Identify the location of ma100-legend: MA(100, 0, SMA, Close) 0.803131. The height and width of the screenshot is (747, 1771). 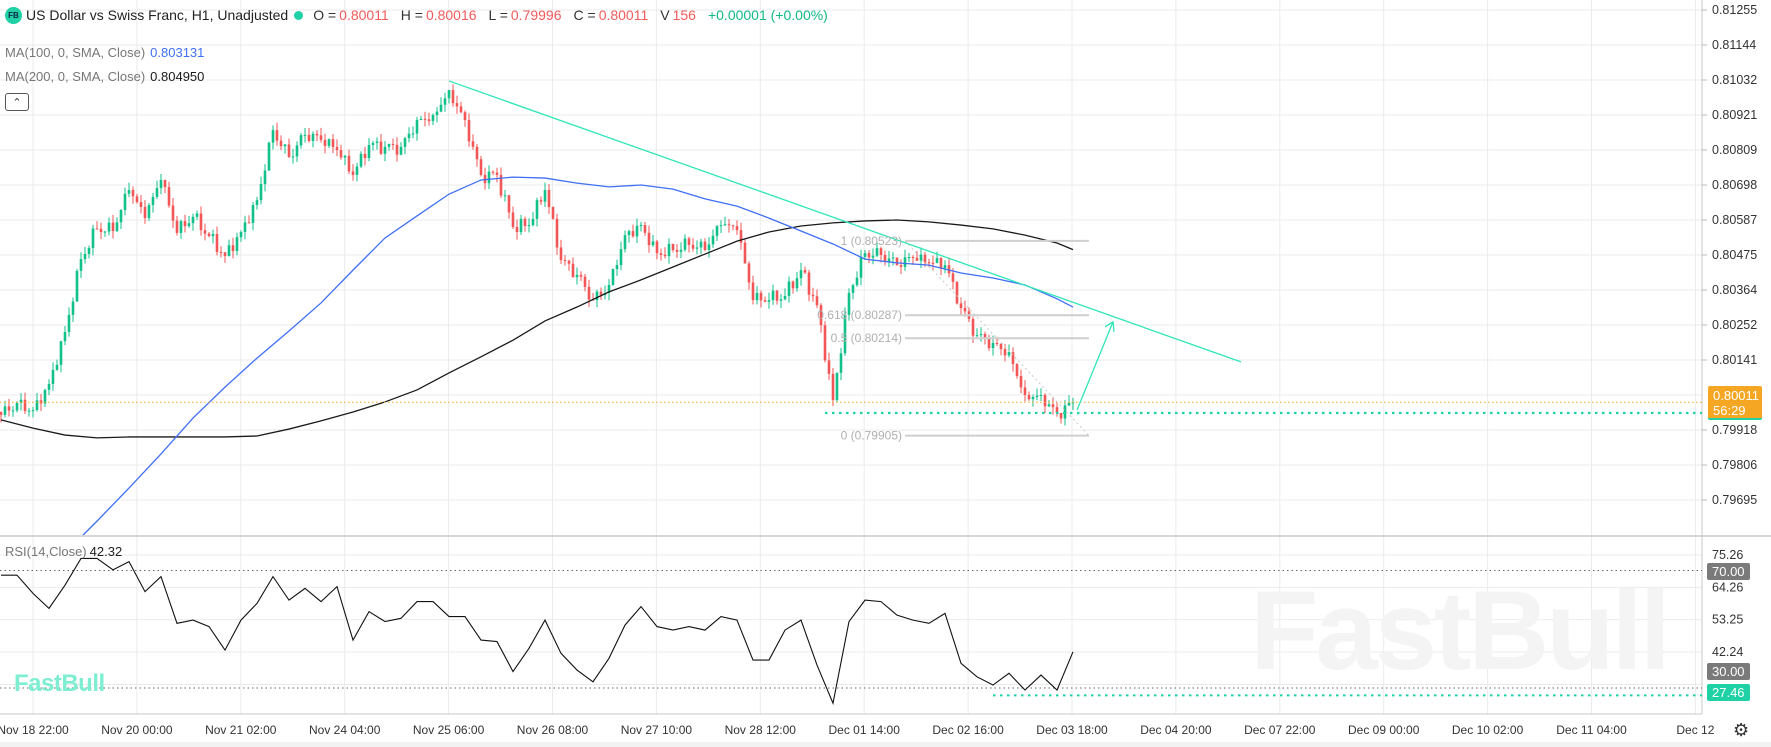
(104, 52).